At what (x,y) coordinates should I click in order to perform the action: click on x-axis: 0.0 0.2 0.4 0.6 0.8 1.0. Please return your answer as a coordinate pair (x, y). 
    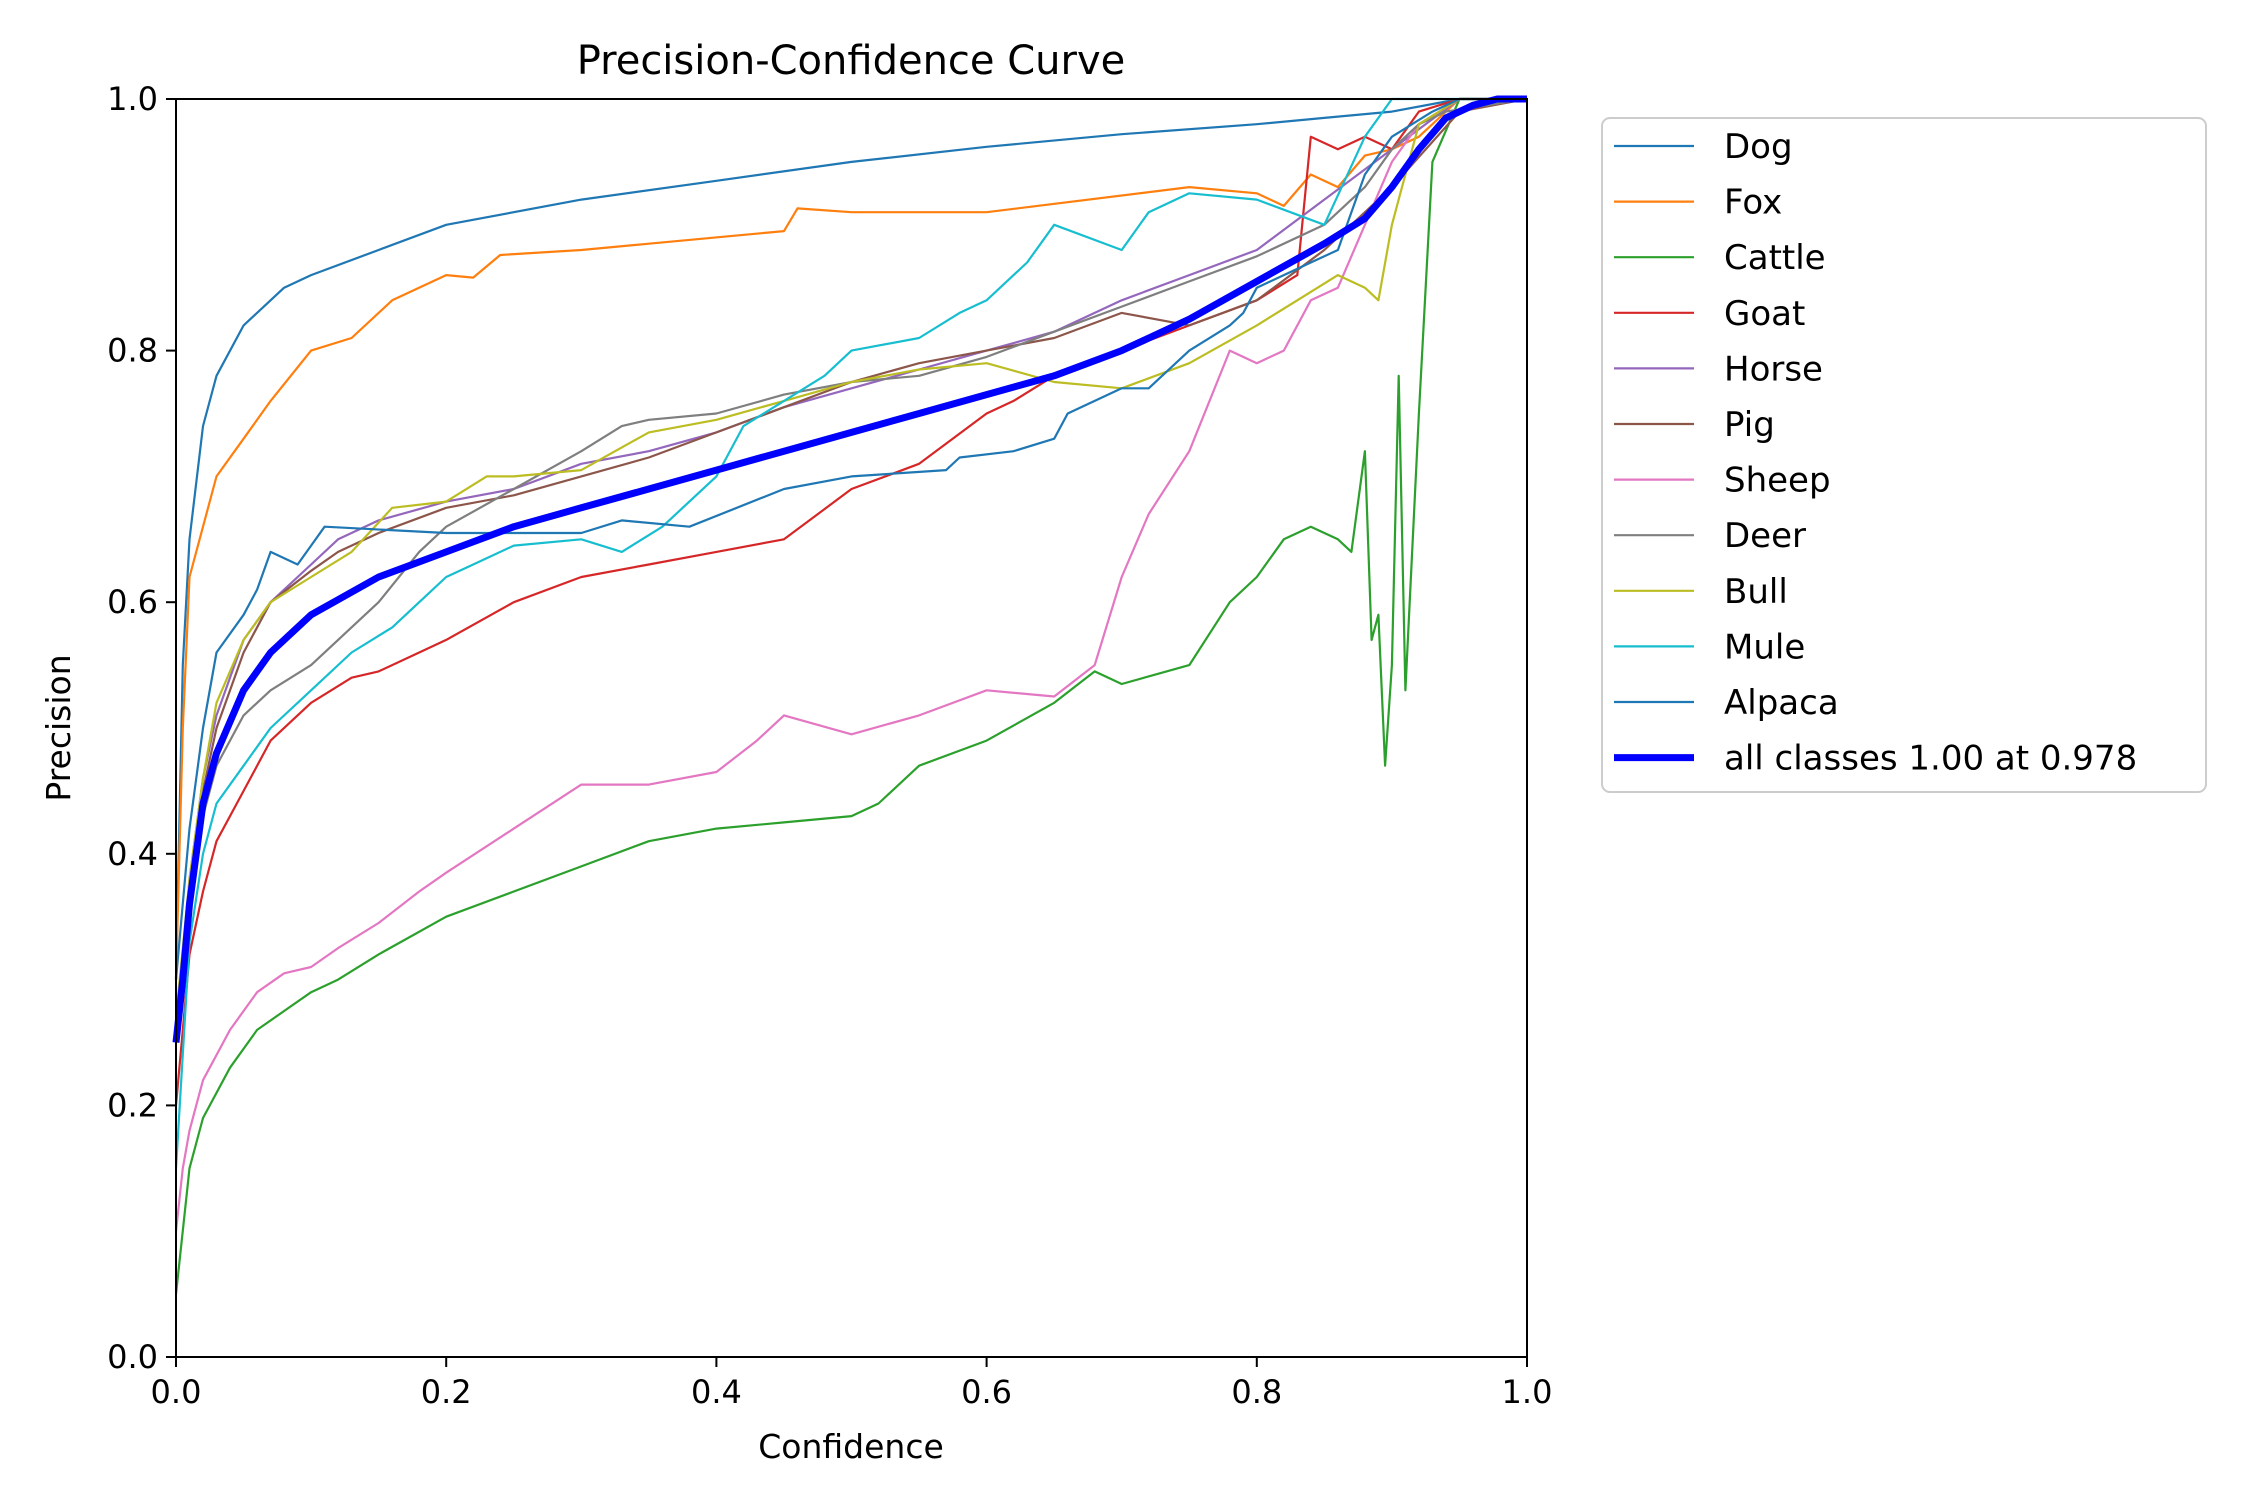
    Looking at the image, I should click on (852, 1384).